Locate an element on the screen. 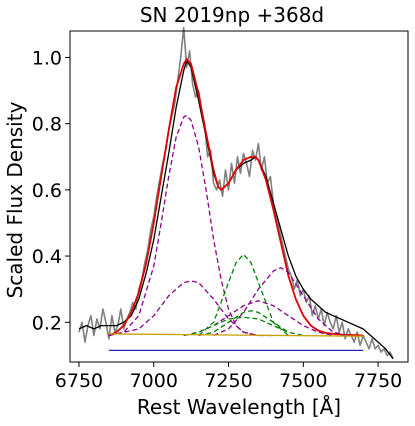 The image size is (415, 426). x-axis-ticks: 6750 7000 7250 7500 7750 is located at coordinates (228, 377).